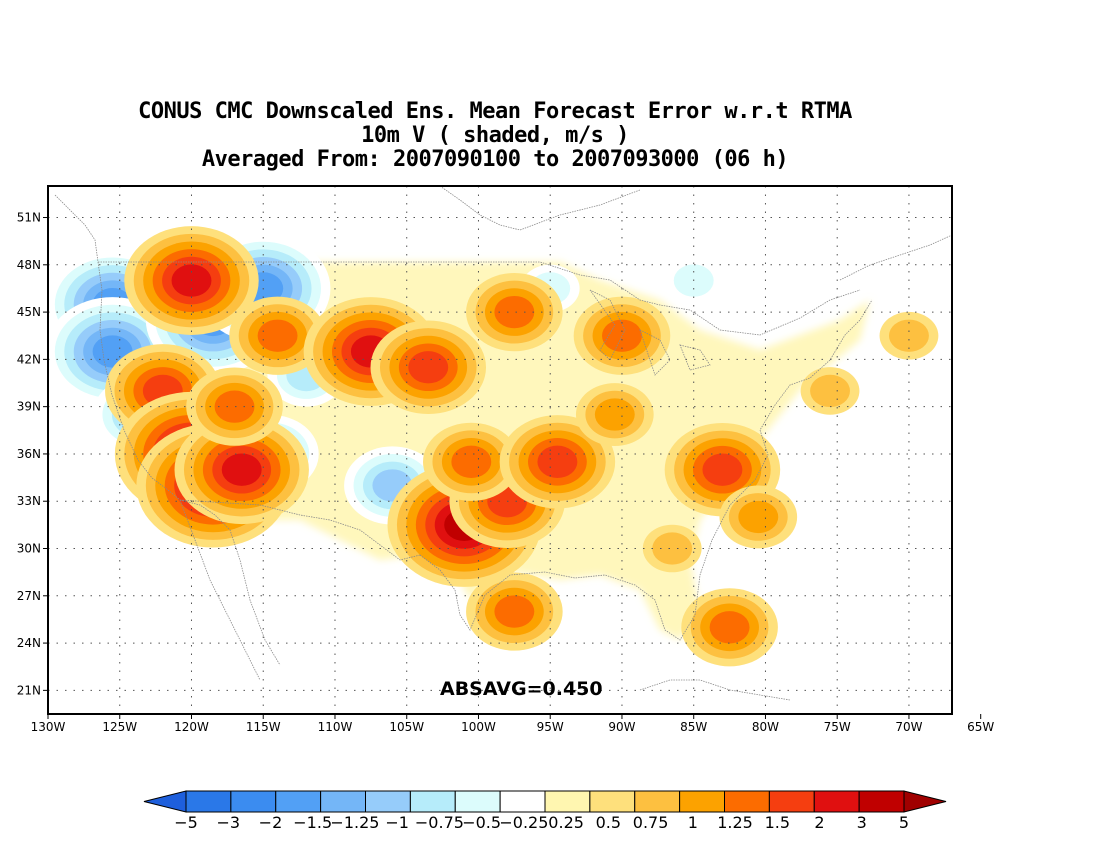 This screenshot has width=1100, height=850. What do you see at coordinates (908, 727) in the screenshot?
I see `lon-tick-label: 70W` at bounding box center [908, 727].